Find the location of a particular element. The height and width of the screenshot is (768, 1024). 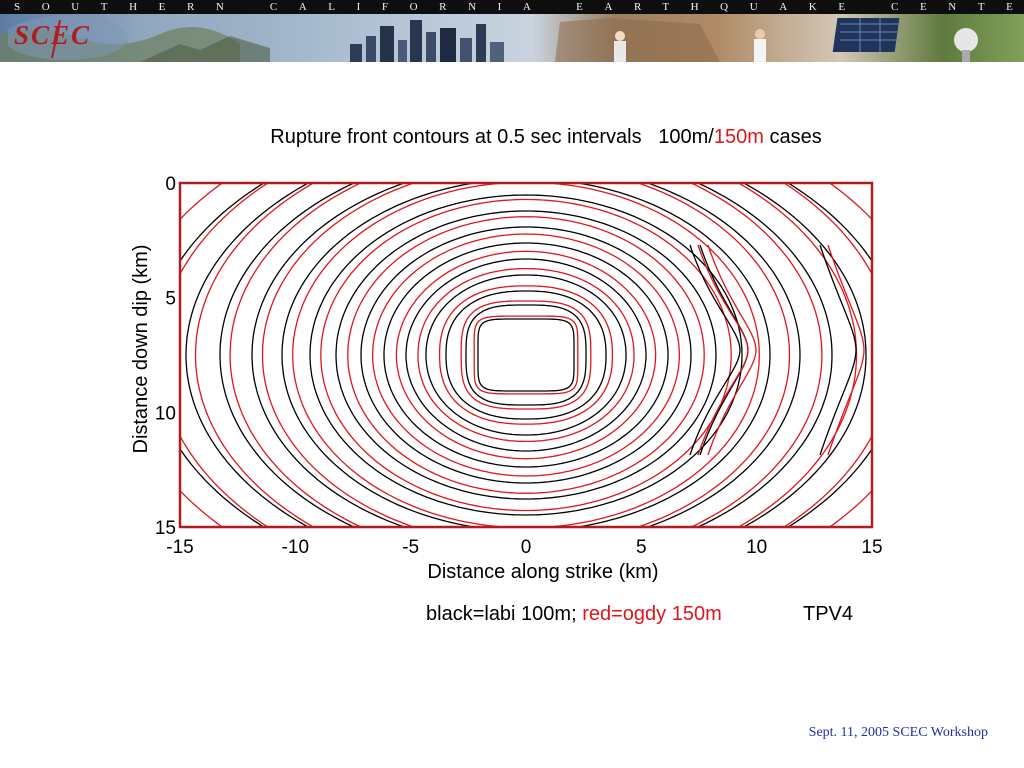

x-axis-label: Distance along strike (km) is located at coordinates (542, 572).